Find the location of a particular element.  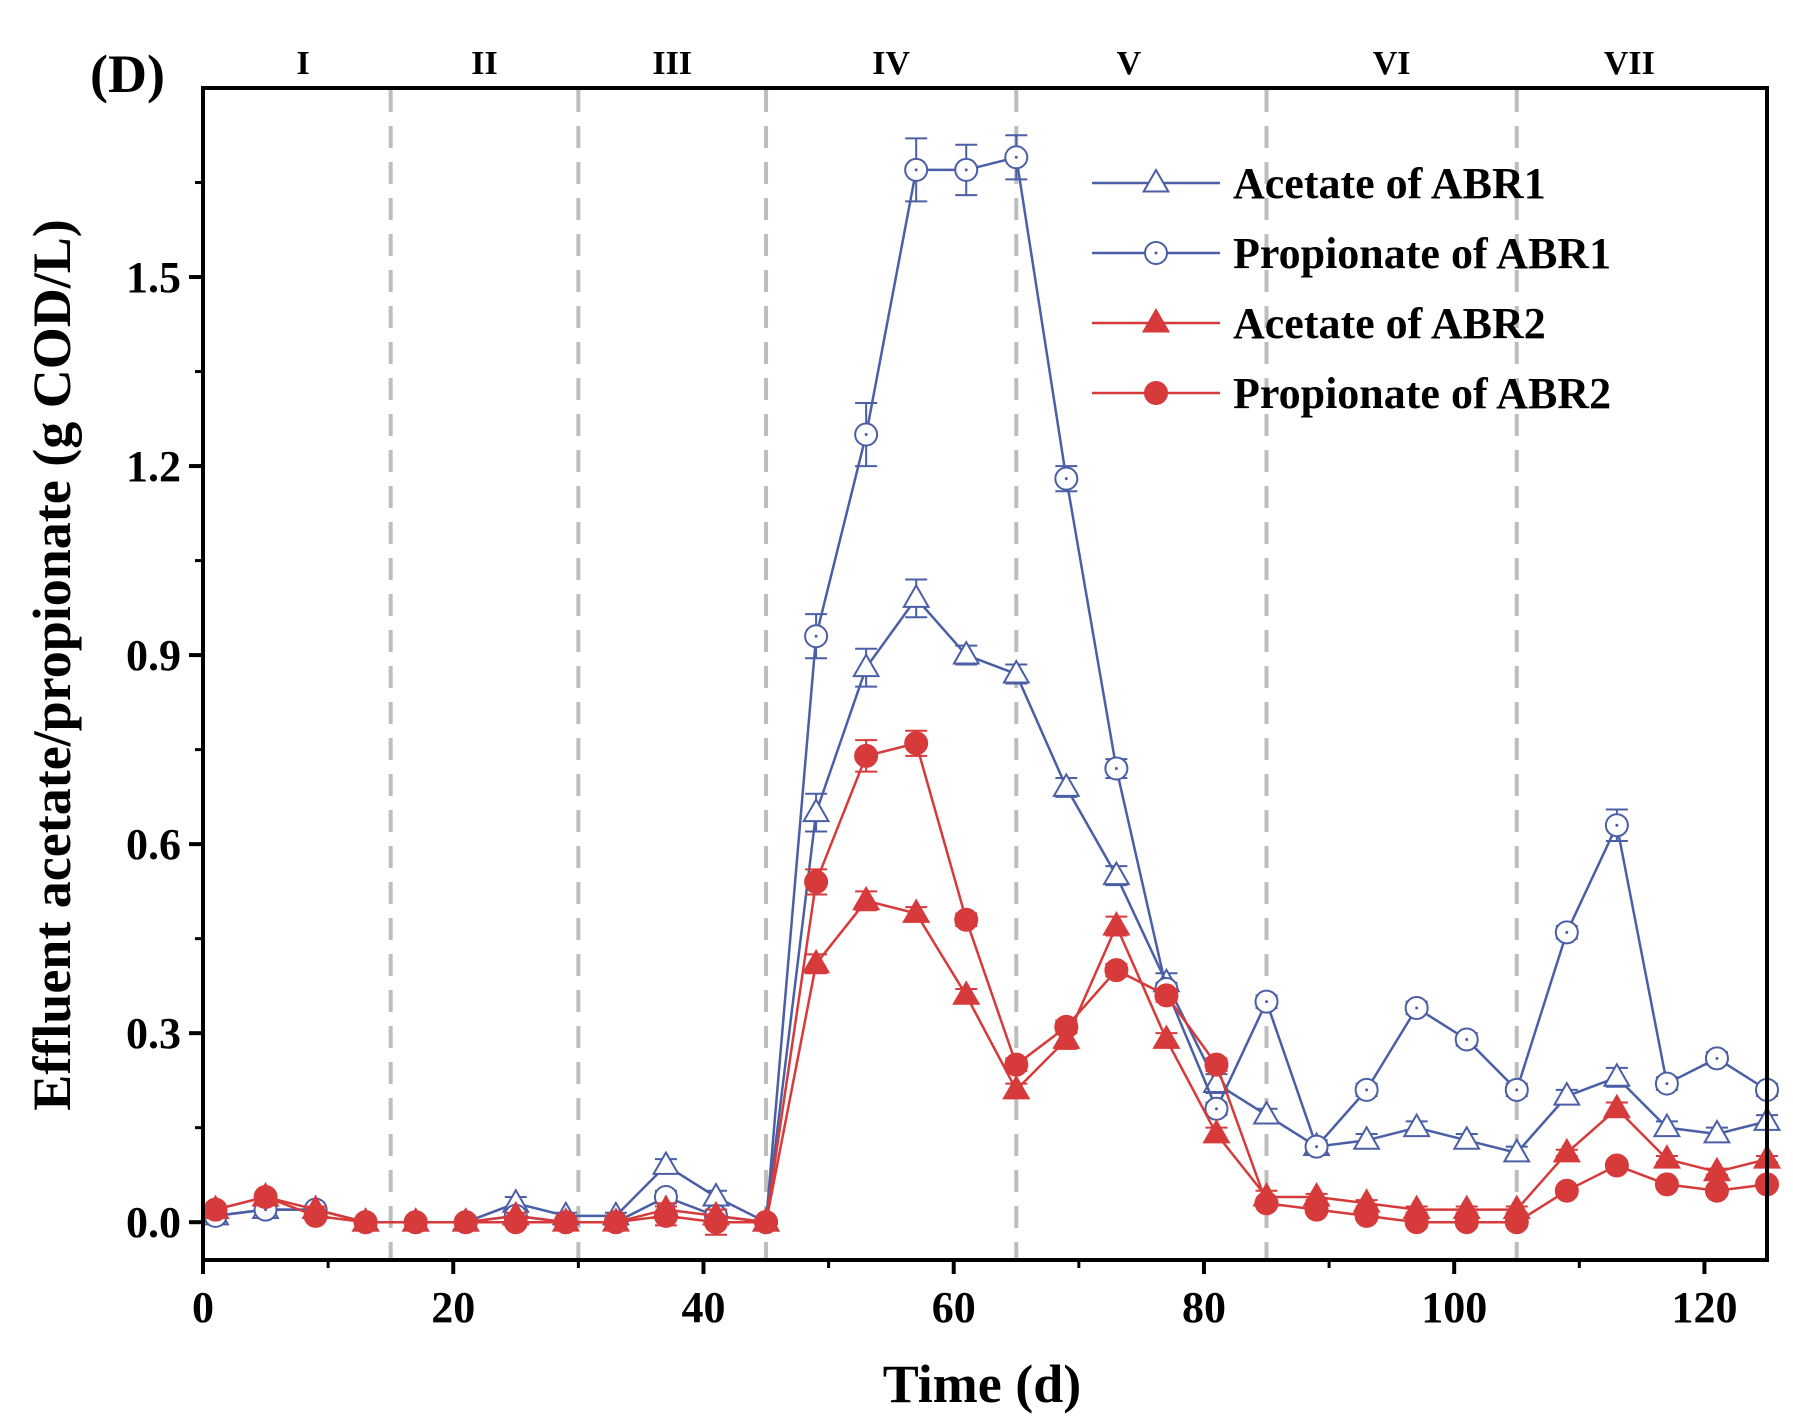

legend-label: Propionate of ABR1 is located at coordinates (1422, 253).